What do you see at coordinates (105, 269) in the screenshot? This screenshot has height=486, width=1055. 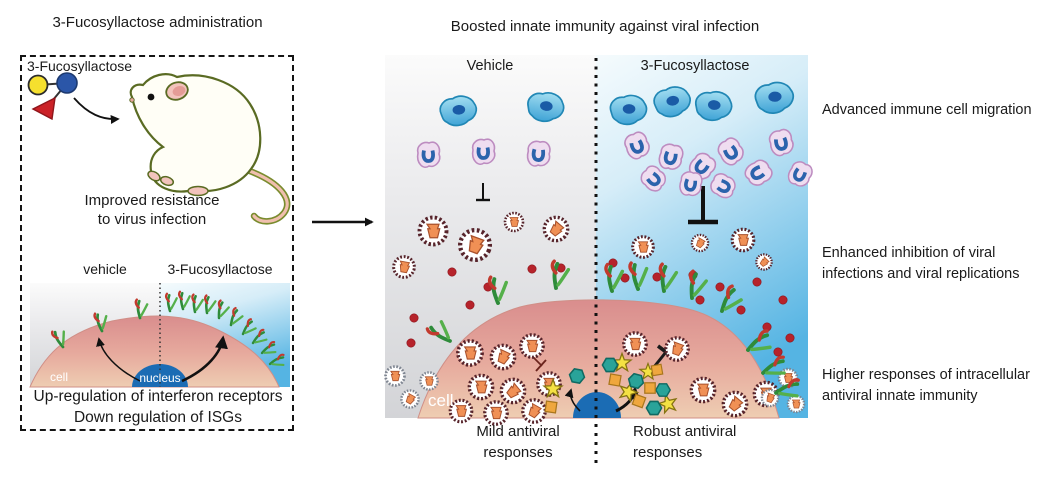 I see `inner-vehicle-label: vehicle` at bounding box center [105, 269].